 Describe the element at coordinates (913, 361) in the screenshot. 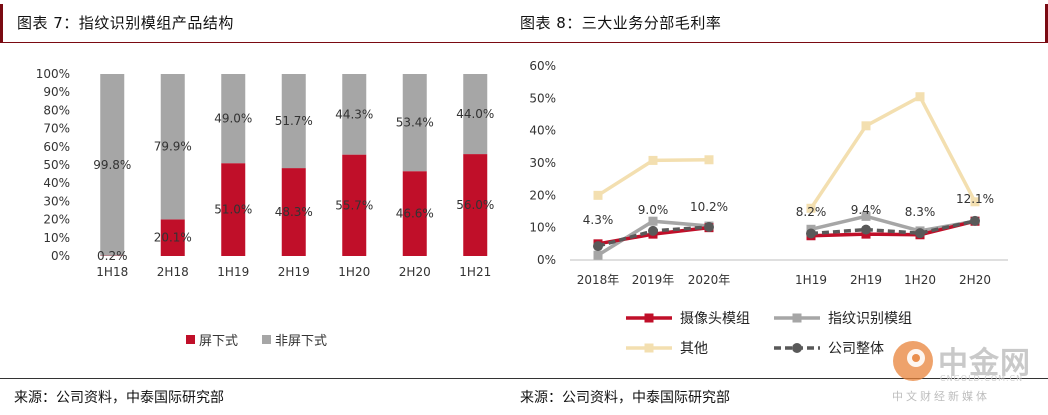

I see `watermark-logo-icon` at that location.